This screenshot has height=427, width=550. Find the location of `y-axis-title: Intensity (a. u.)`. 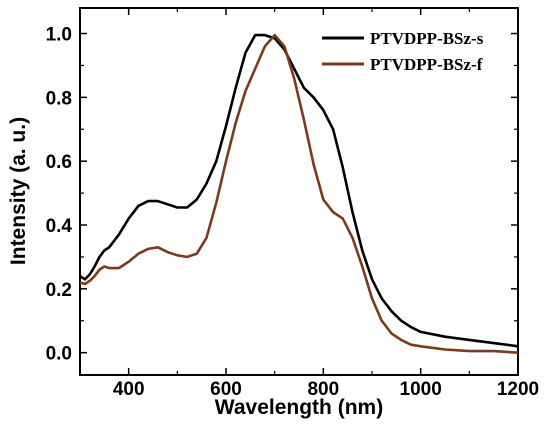

y-axis-title: Intensity (a. u.) is located at coordinates (18, 191).